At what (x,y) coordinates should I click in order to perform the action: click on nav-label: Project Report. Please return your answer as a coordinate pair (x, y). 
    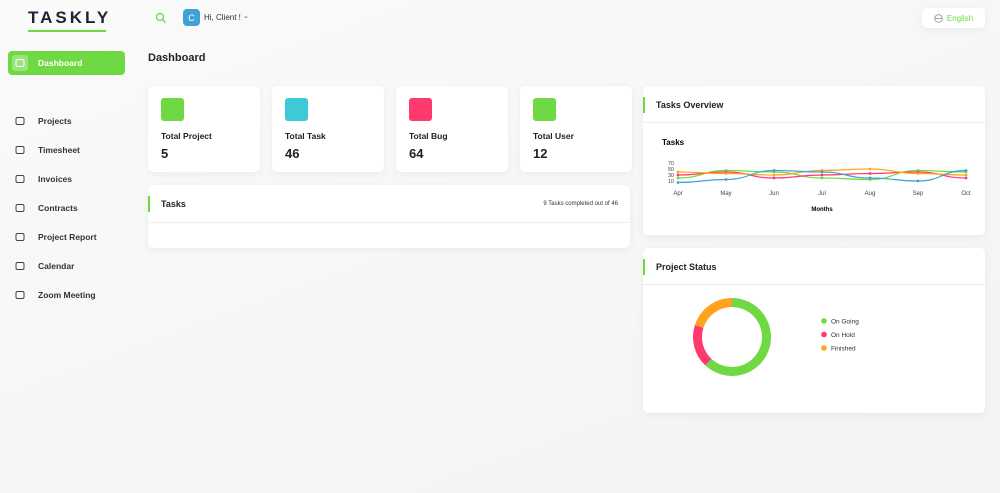
    Looking at the image, I should click on (67, 237).